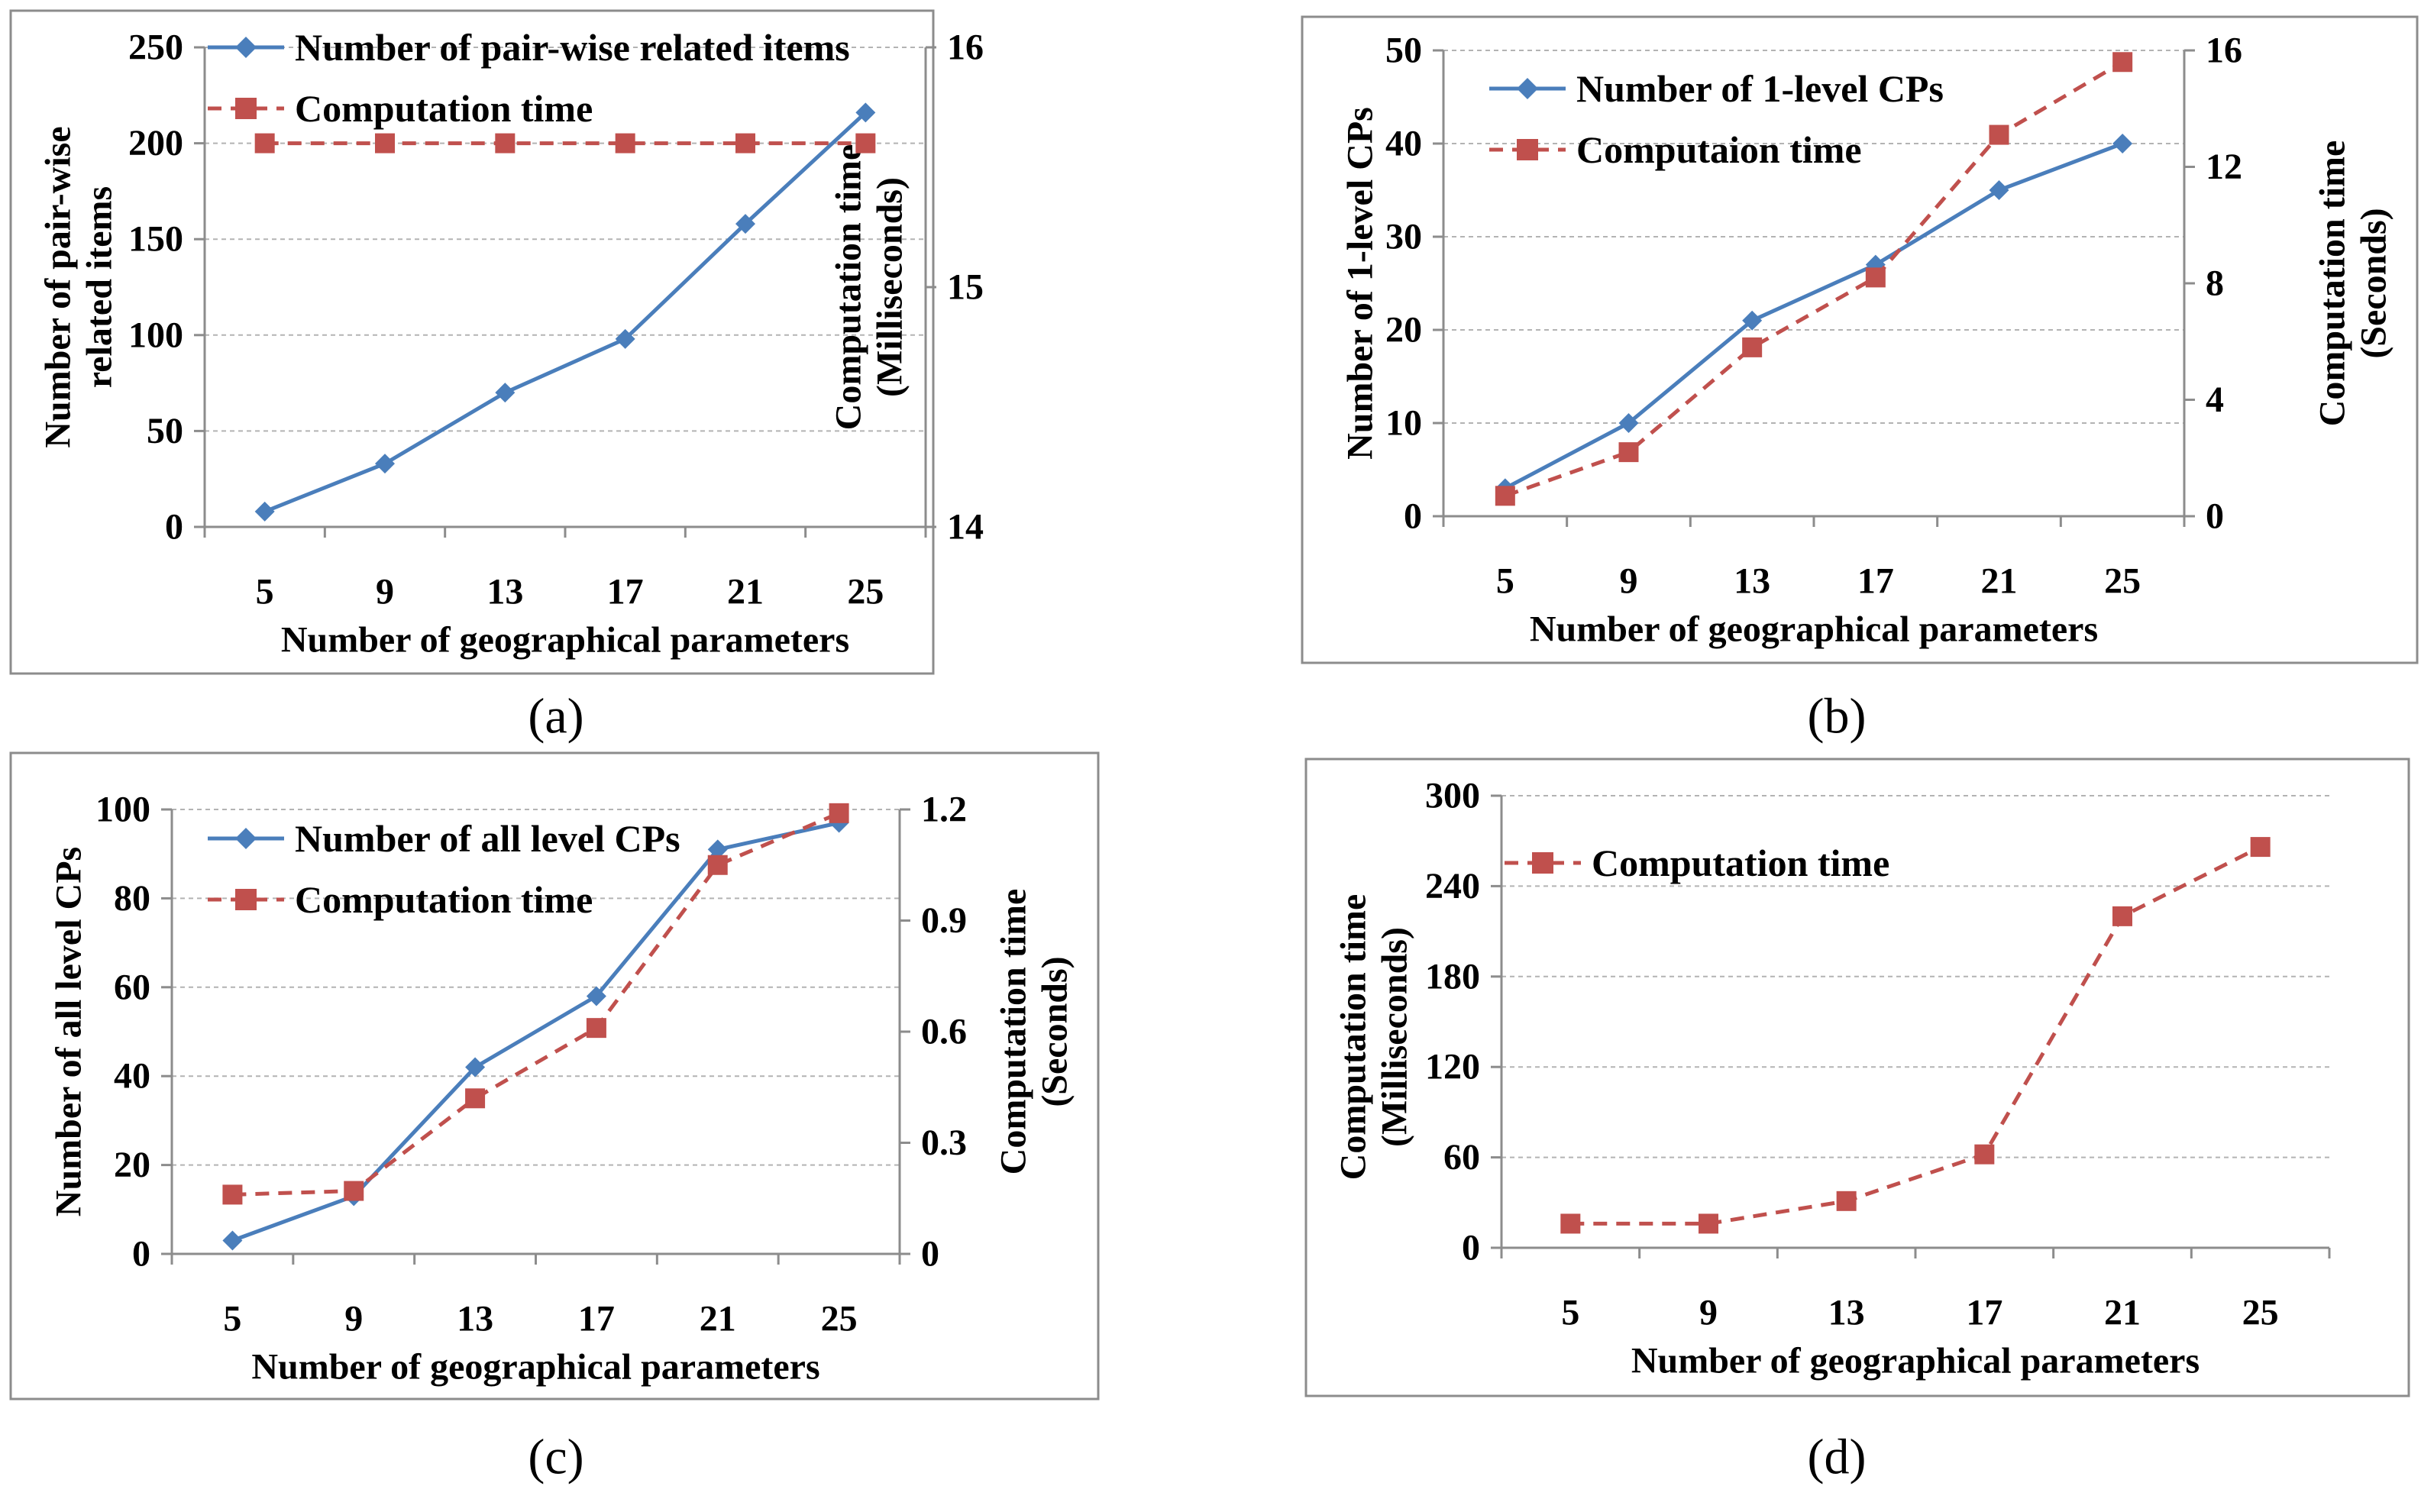 The height and width of the screenshot is (1512, 2421). What do you see at coordinates (542, 274) in the screenshot?
I see `series-number-of-pair-wise-related-items: Number of pair-wise related items` at bounding box center [542, 274].